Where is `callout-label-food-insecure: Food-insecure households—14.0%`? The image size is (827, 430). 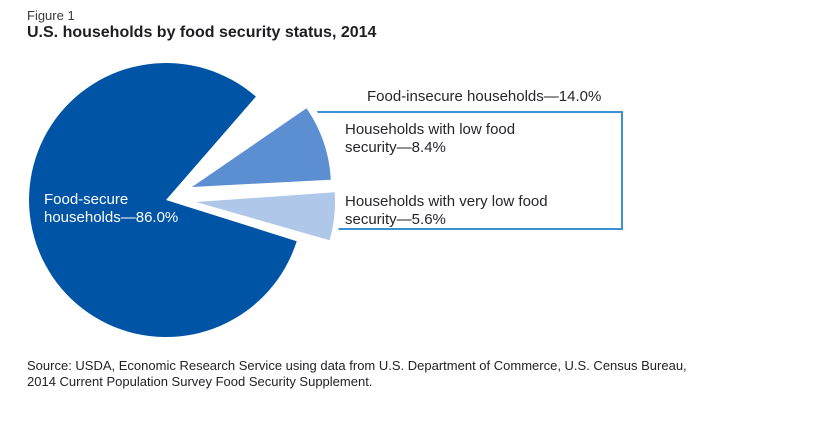
callout-label-food-insecure: Food-insecure households—14.0% is located at coordinates (484, 96).